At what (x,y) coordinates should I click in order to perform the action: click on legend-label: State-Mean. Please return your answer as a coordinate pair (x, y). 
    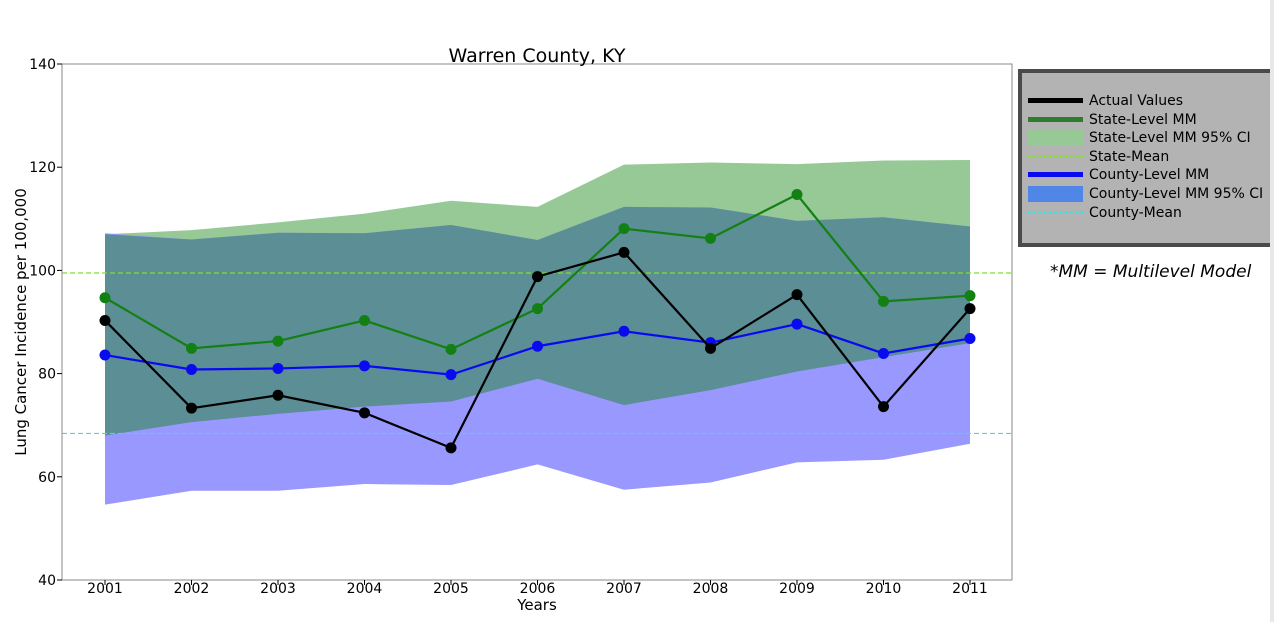
    Looking at the image, I should click on (1129, 156).